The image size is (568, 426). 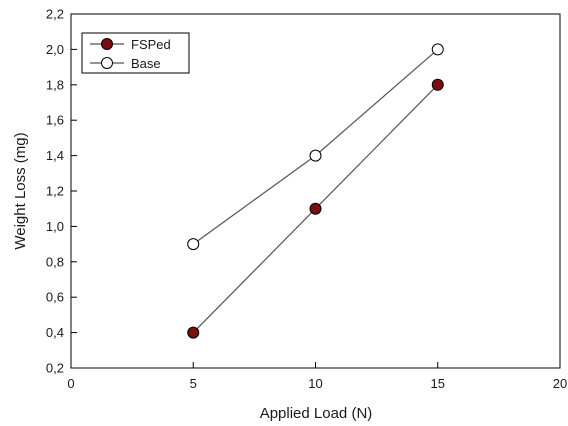 I want to click on y-tick-label: 1,4, so click(x=55, y=155).